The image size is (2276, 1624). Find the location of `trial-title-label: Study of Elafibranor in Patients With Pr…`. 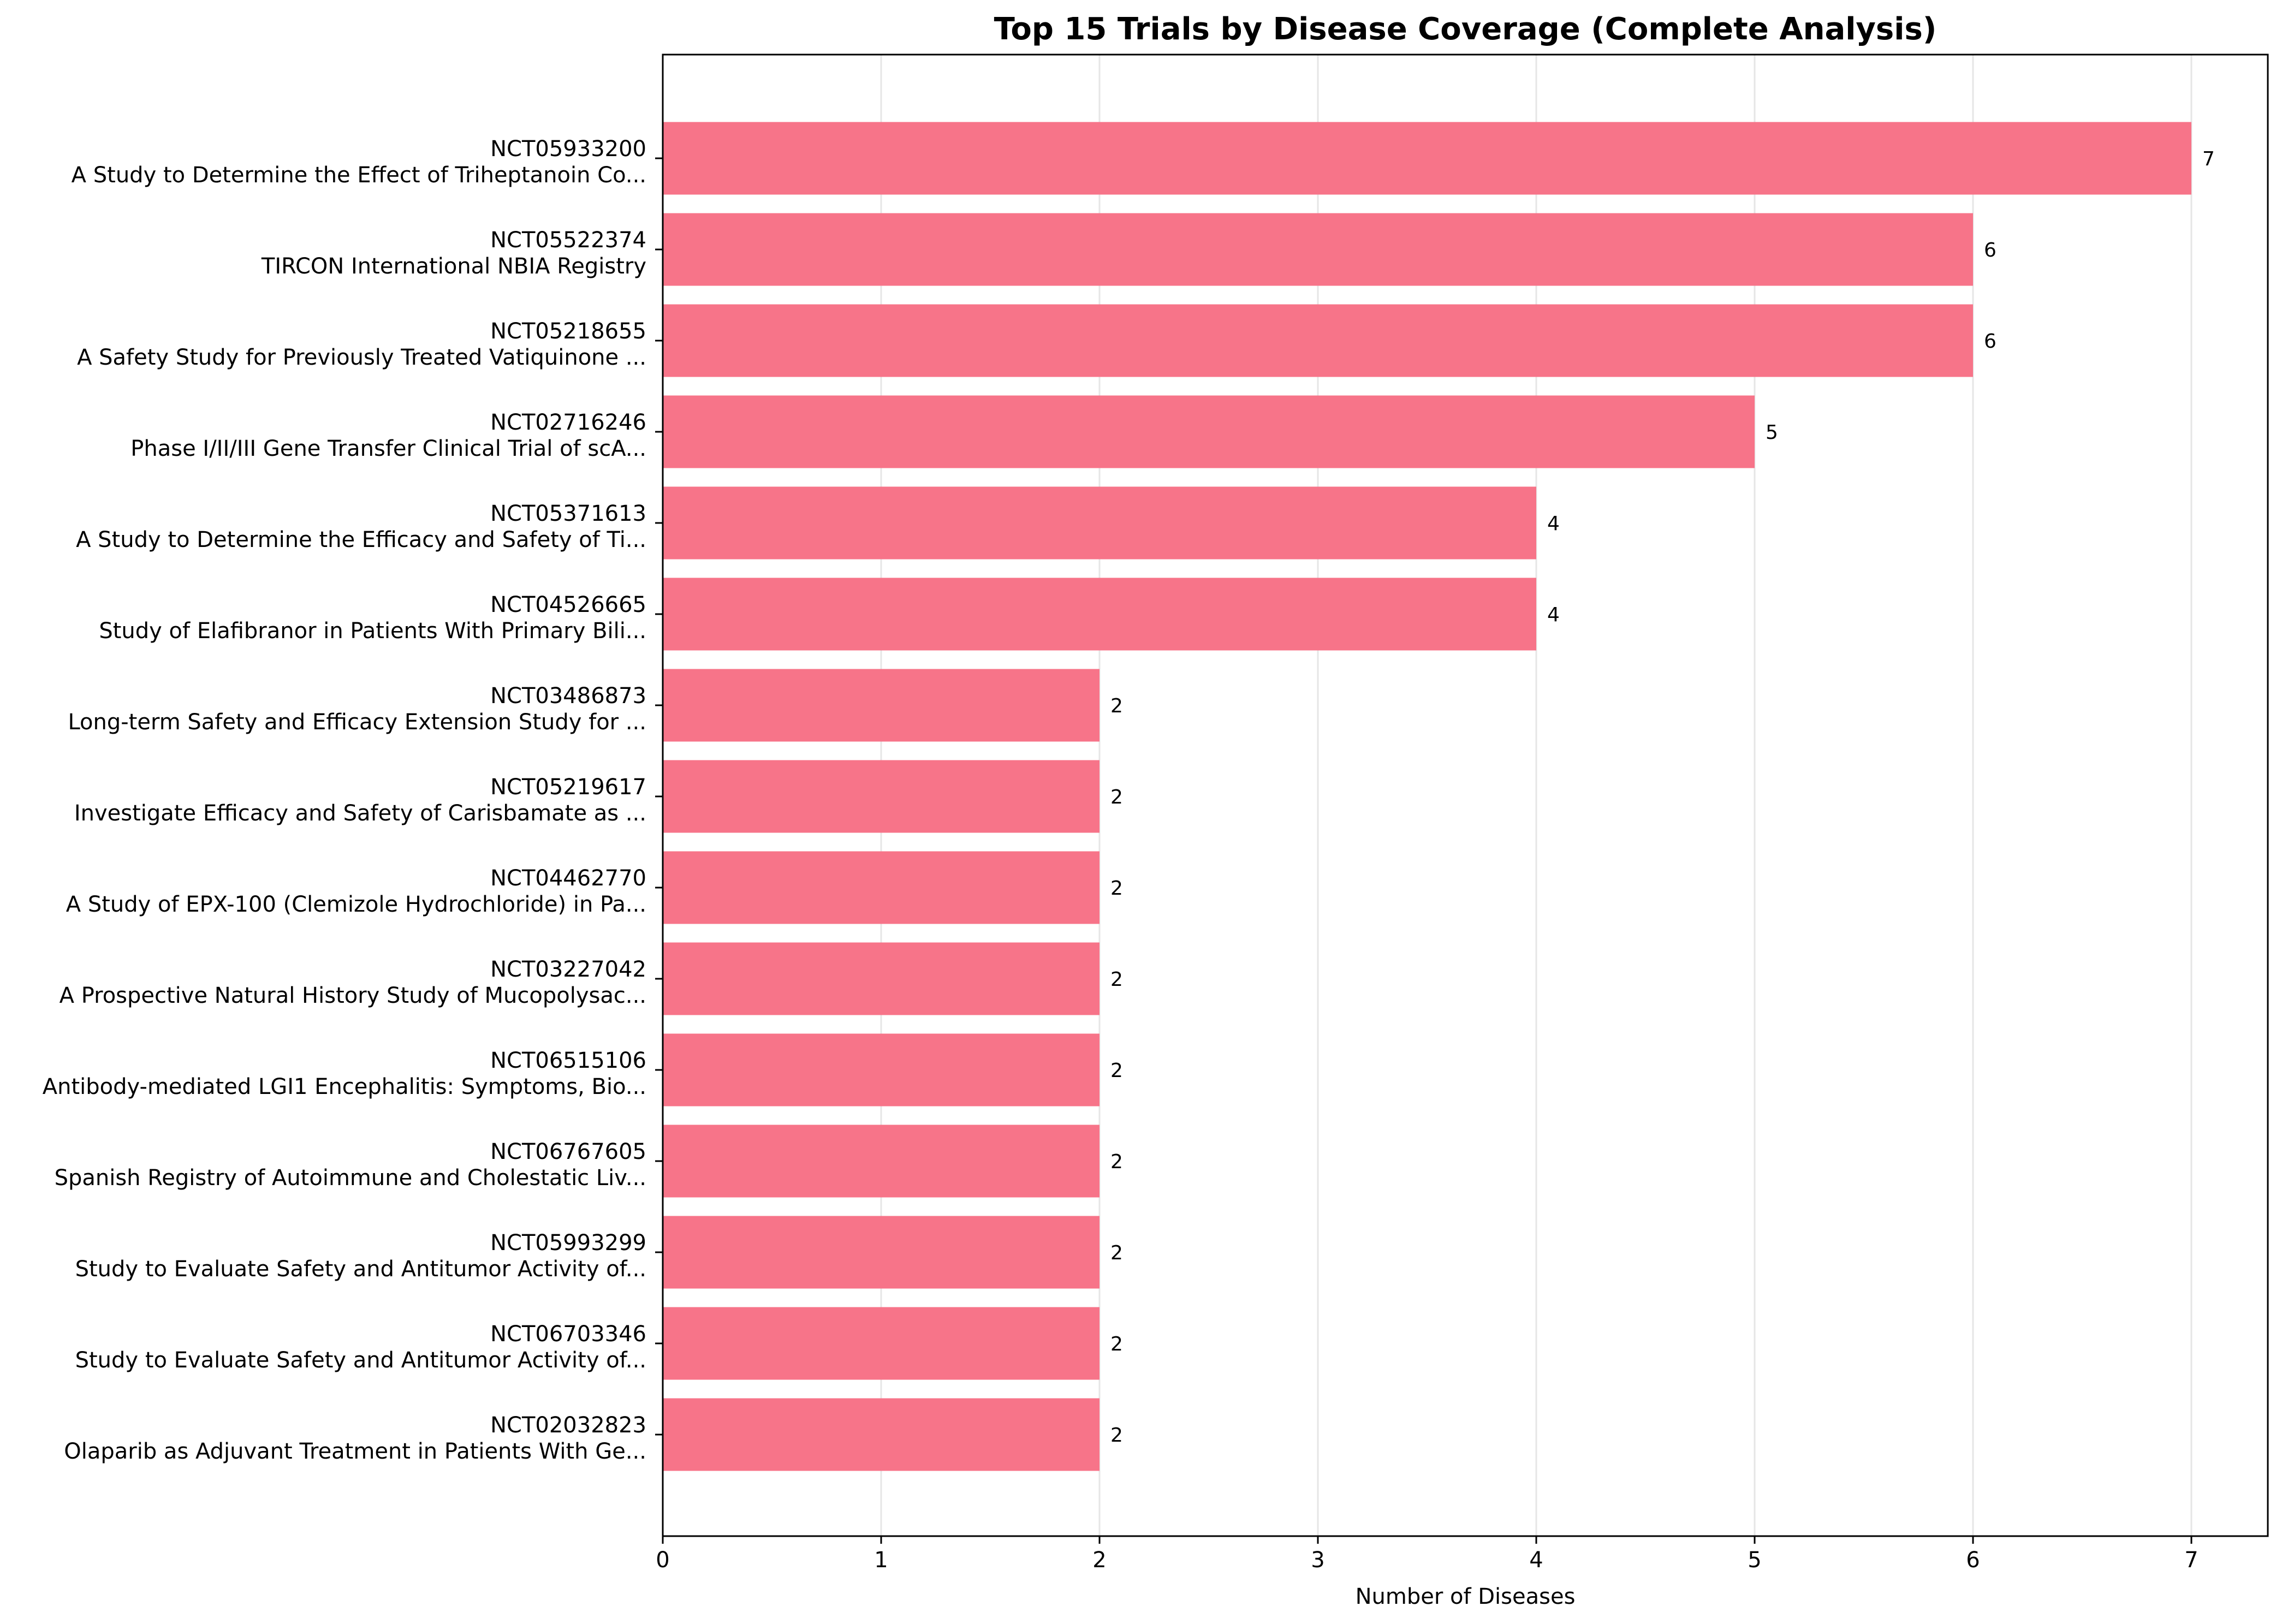

trial-title-label: Study of Elafibranor in Patients With Pr… is located at coordinates (372, 631).